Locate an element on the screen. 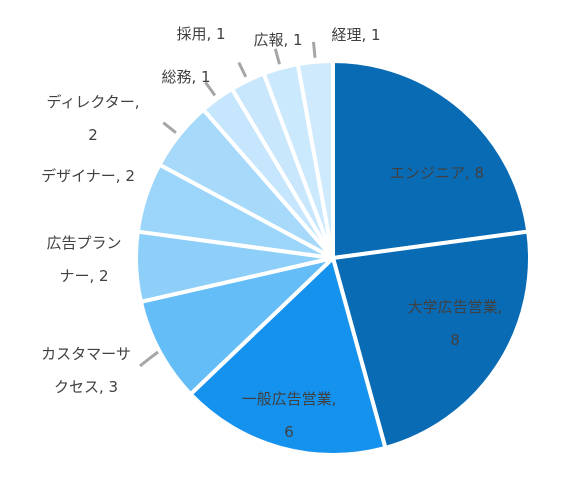  data-label-line: 採用, 1 is located at coordinates (200, 34).